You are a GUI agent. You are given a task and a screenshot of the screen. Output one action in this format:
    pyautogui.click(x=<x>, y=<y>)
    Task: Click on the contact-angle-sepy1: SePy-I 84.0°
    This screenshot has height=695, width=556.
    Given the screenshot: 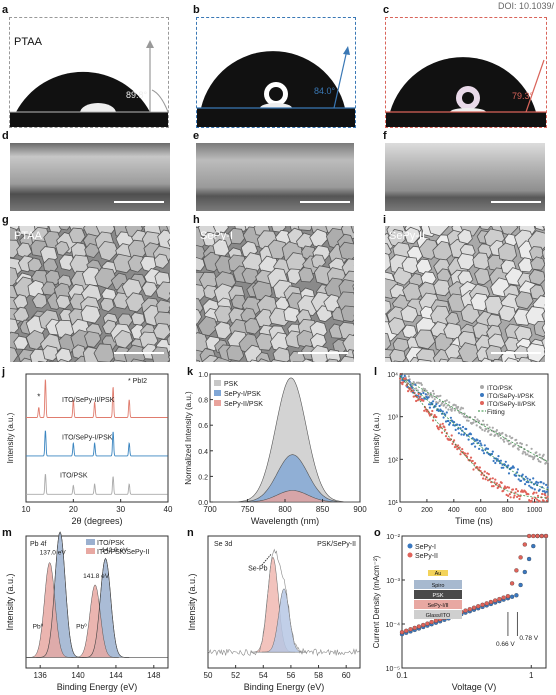 What is the action you would take?
    pyautogui.click(x=276, y=72)
    